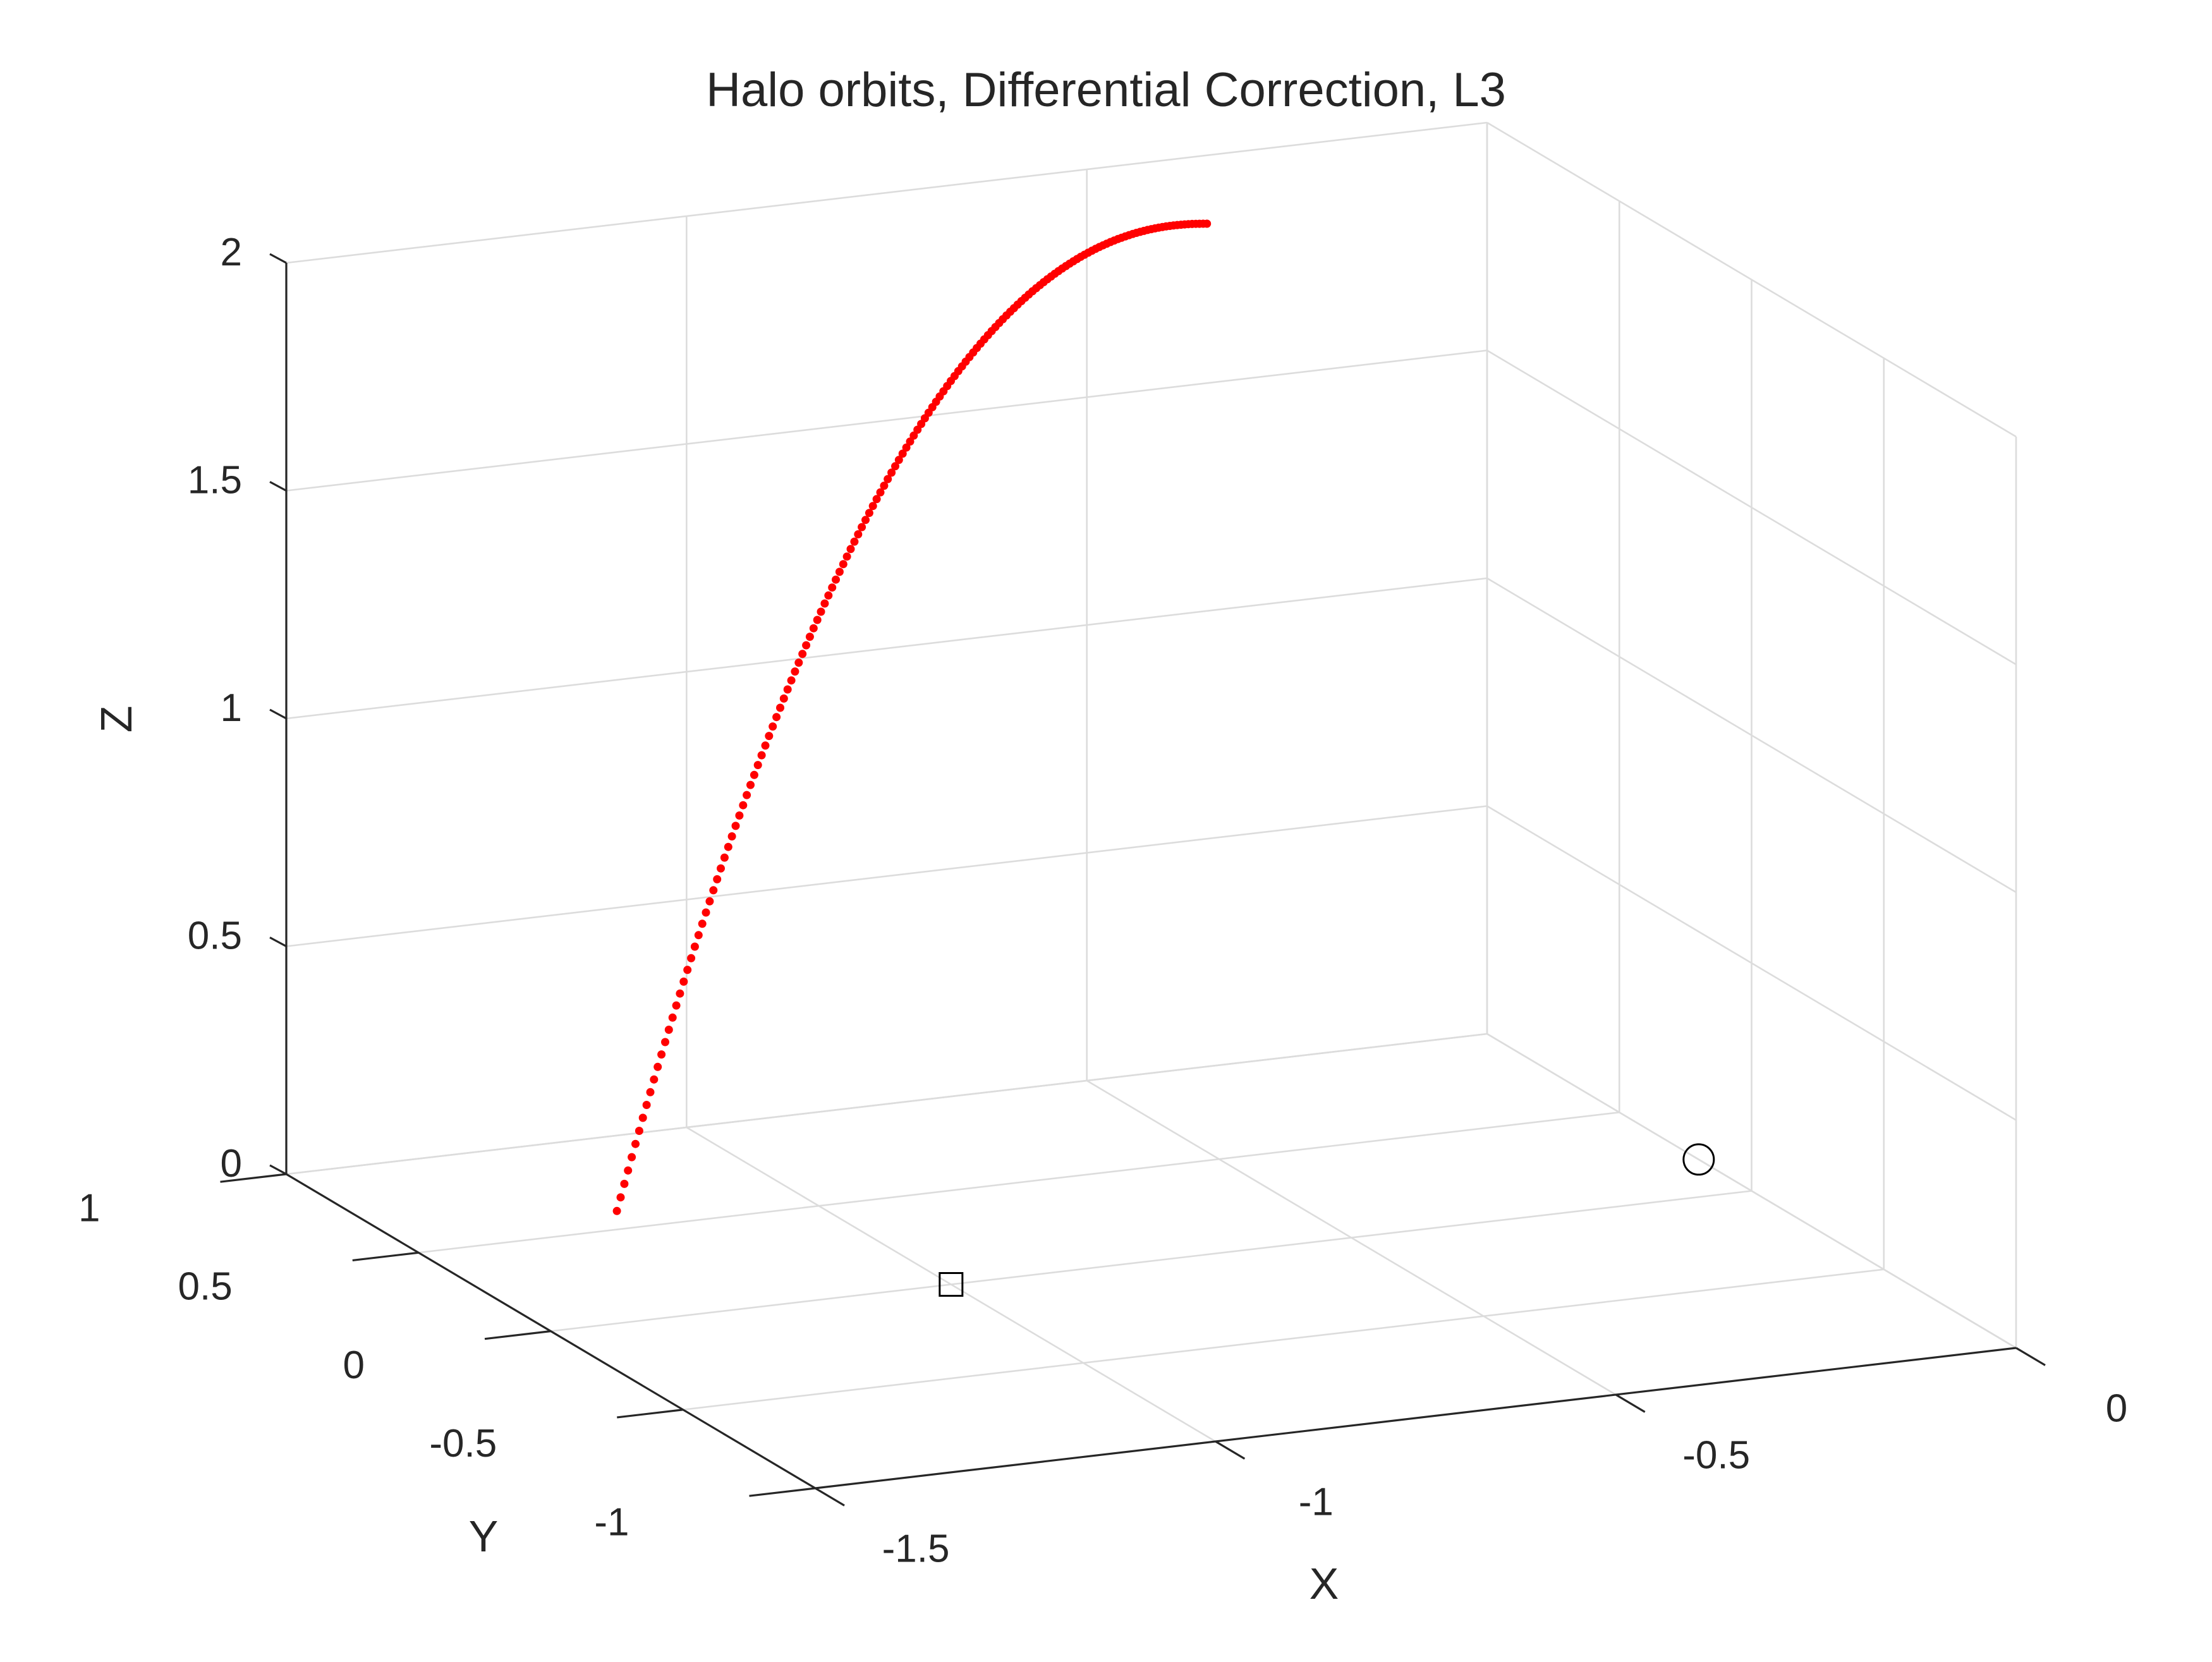 This screenshot has width=2212, height=1662. Describe the element at coordinates (215, 480) in the screenshot. I see `z-tick-label: 1.5` at that location.